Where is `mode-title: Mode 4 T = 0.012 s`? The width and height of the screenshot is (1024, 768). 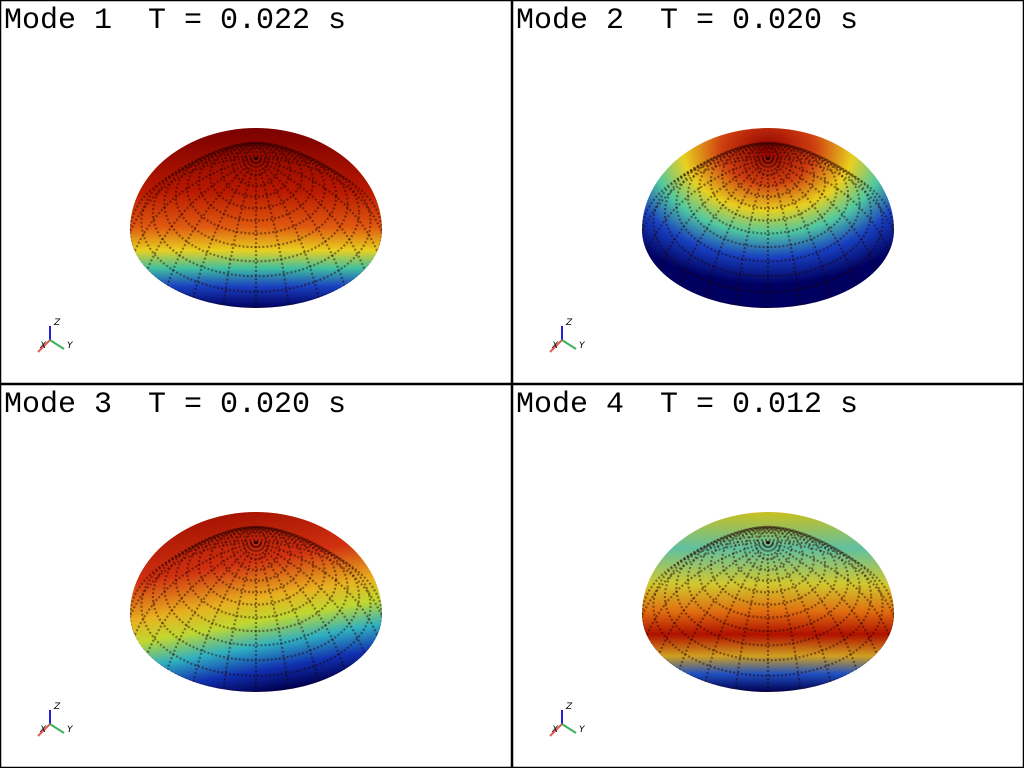
mode-title: Mode 4 T = 0.012 s is located at coordinates (687, 405).